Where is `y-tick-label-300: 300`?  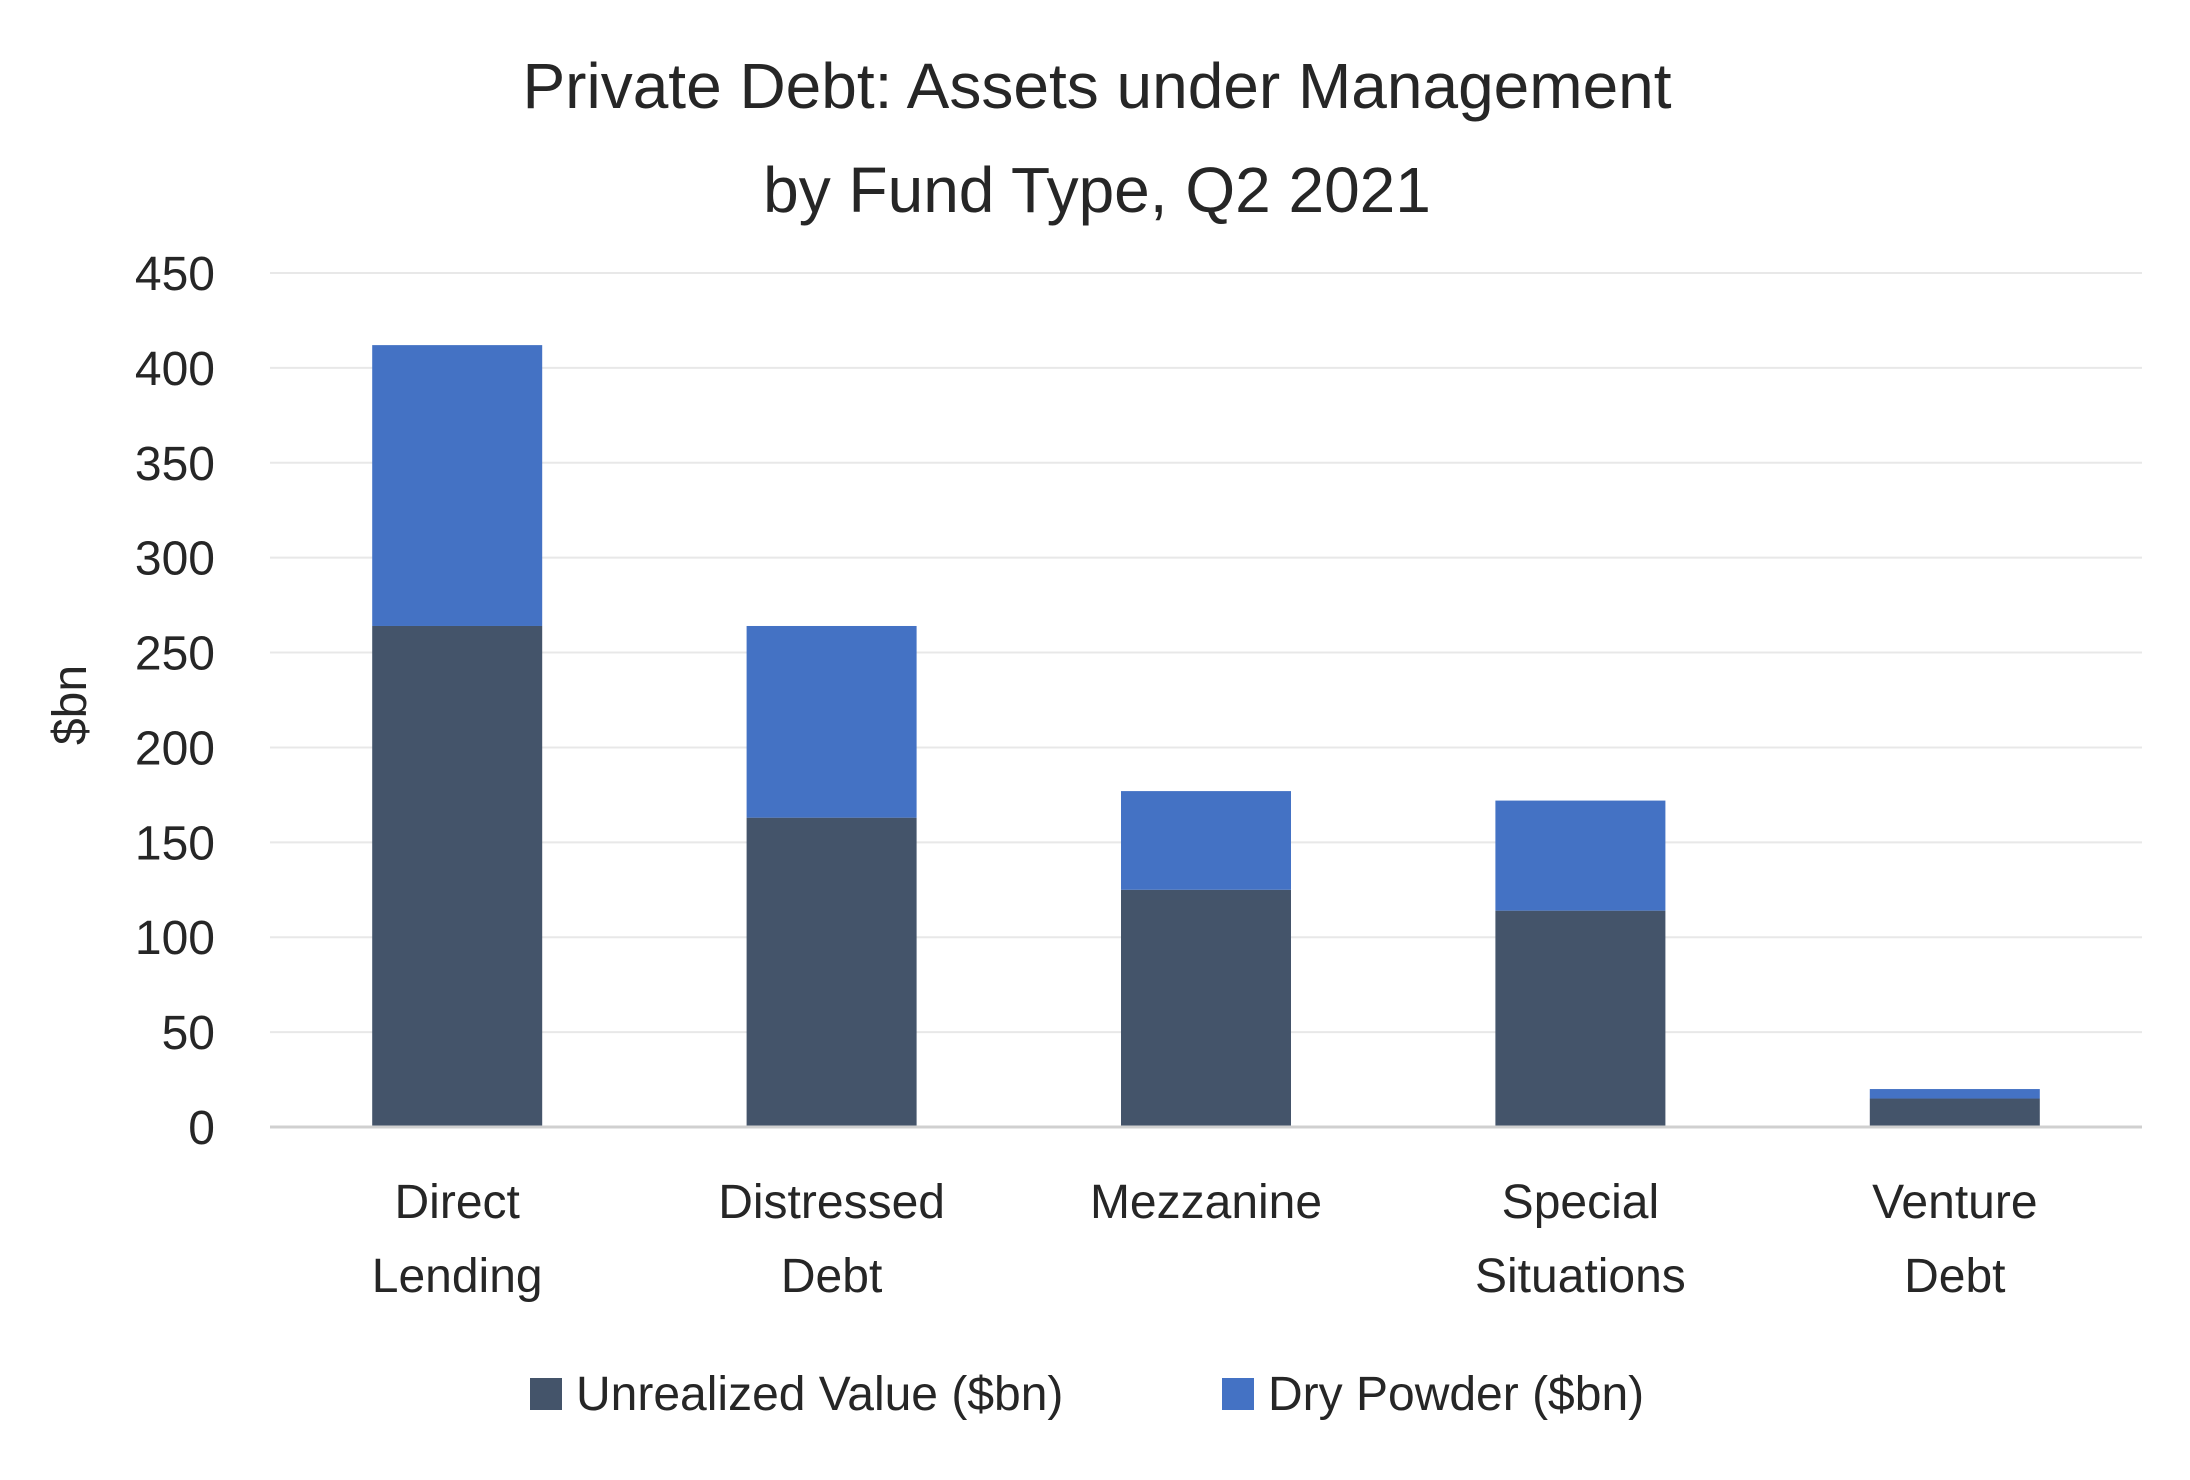 y-tick-label-300: 300 is located at coordinates (175, 559).